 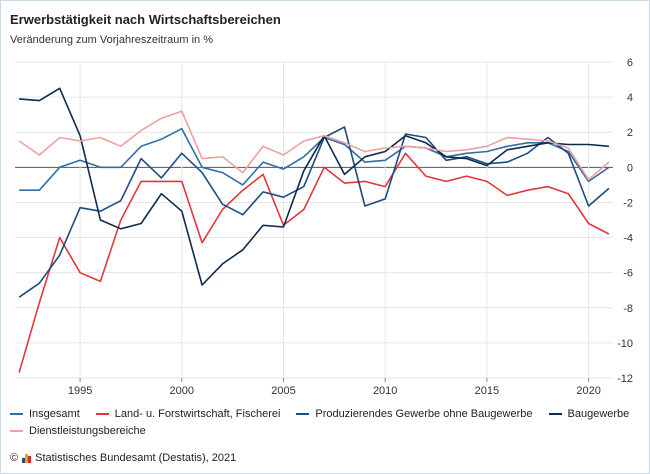 I want to click on legend-label-baugewerbe: Baugewerbe, so click(x=598, y=413).